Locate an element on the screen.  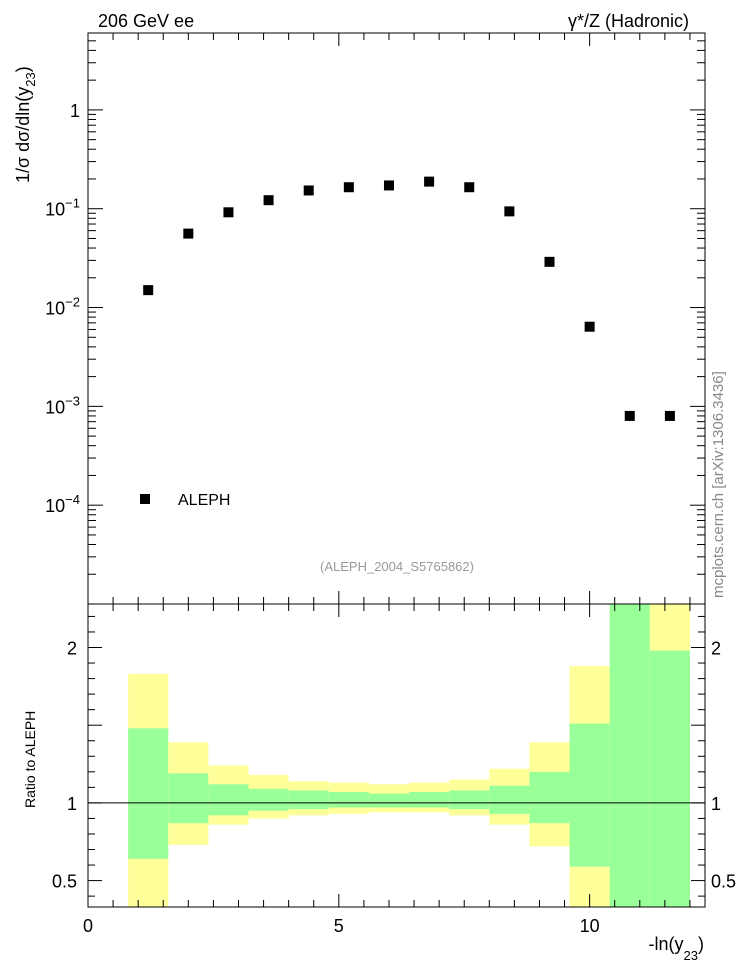
main-y-tick-label-1: 10⁻³ is located at coordinates (62, 405).